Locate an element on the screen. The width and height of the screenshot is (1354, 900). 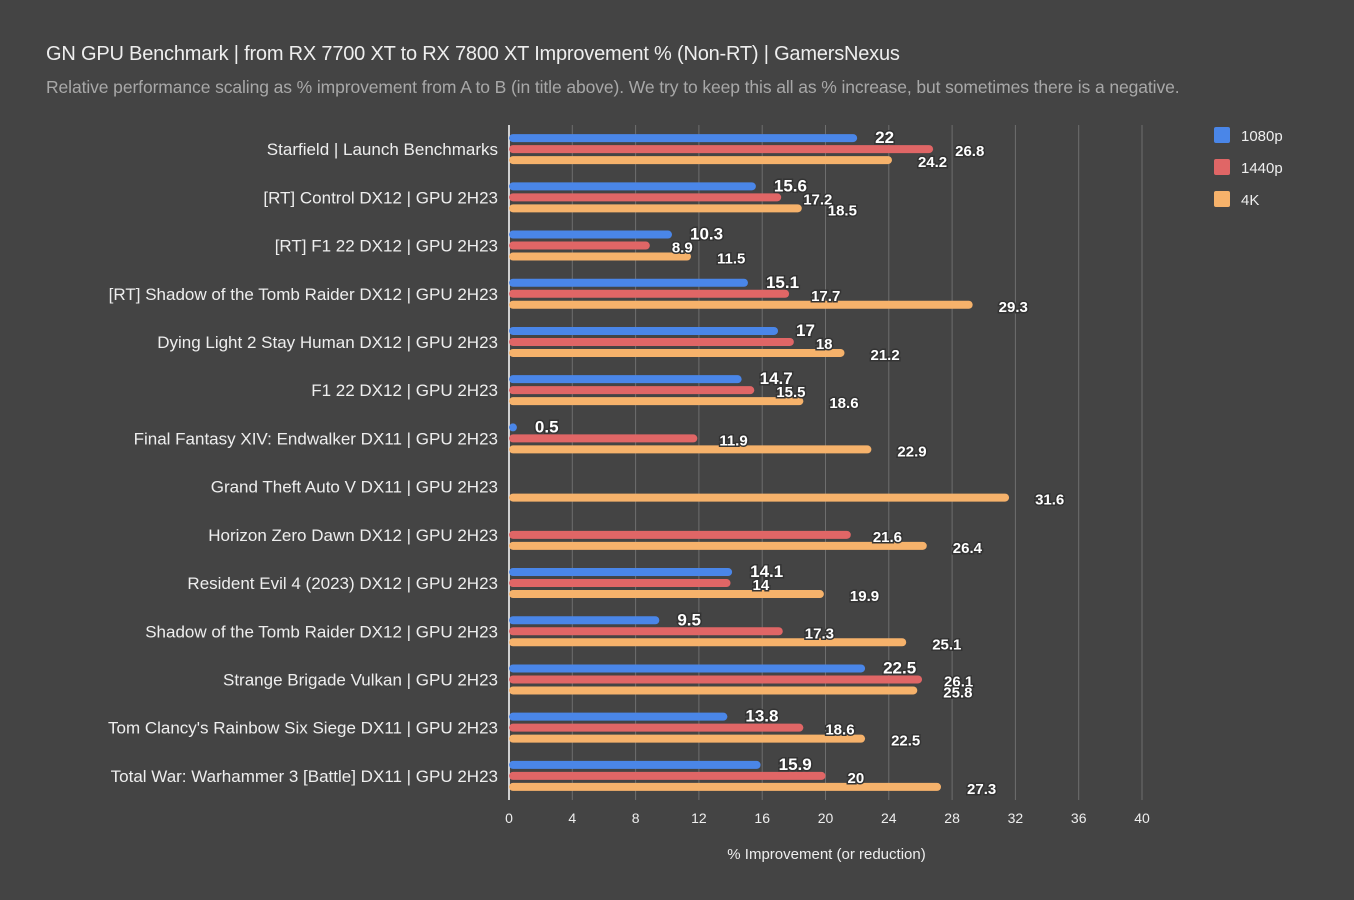
data-label-1080p: 15.9 is located at coordinates (795, 764).